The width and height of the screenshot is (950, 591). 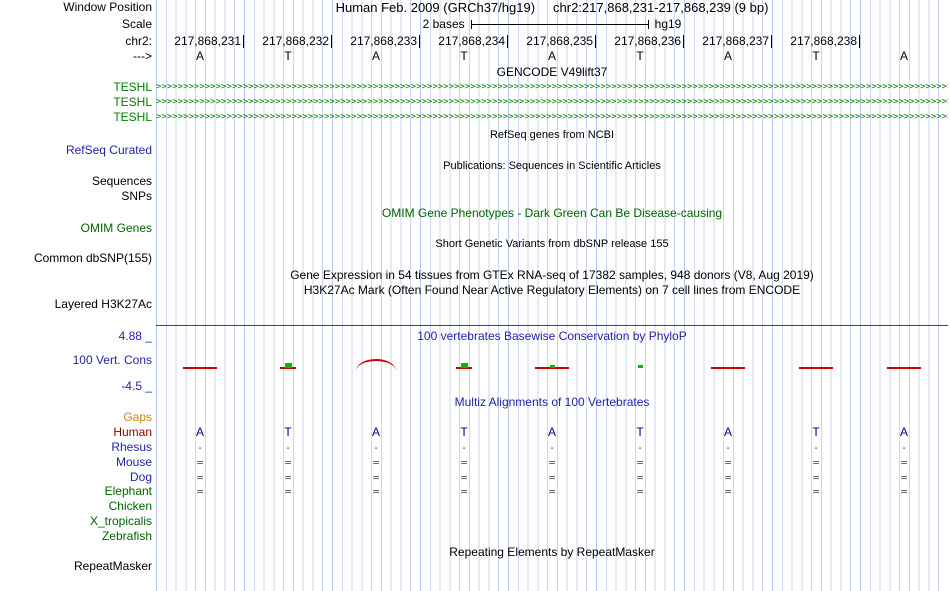 I want to click on species-label-human: Human, so click(x=132, y=432).